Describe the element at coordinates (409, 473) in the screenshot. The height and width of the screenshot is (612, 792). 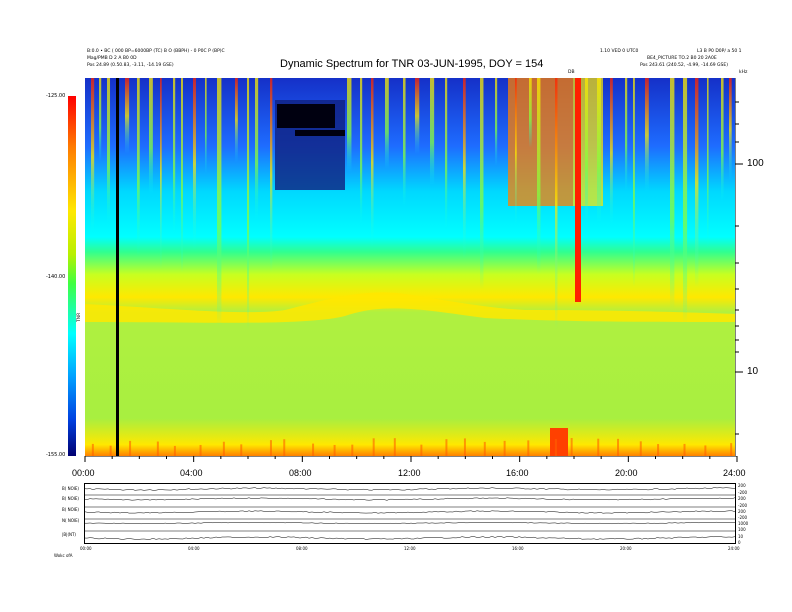
I see `xtick-1200: 12:00` at that location.